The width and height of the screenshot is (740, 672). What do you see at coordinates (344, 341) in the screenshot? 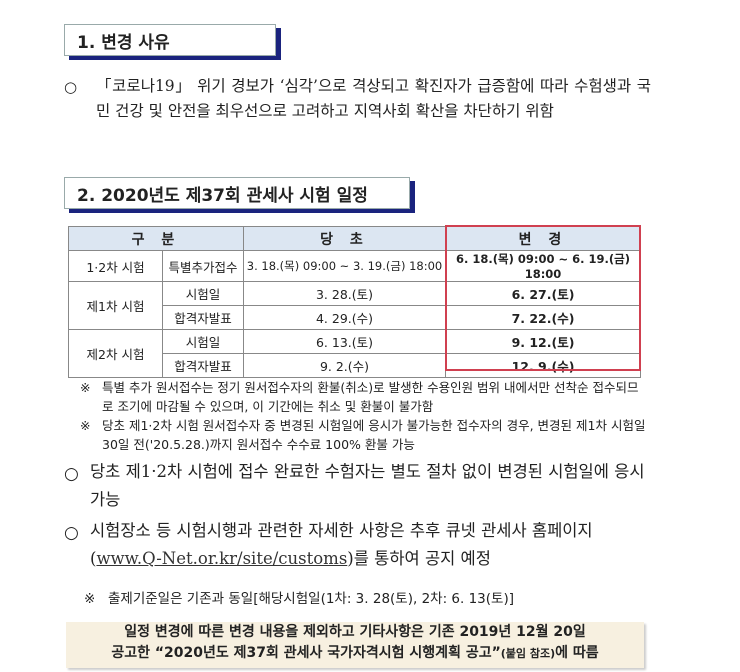
I see `row-original: 6. 13.(토)` at bounding box center [344, 341].